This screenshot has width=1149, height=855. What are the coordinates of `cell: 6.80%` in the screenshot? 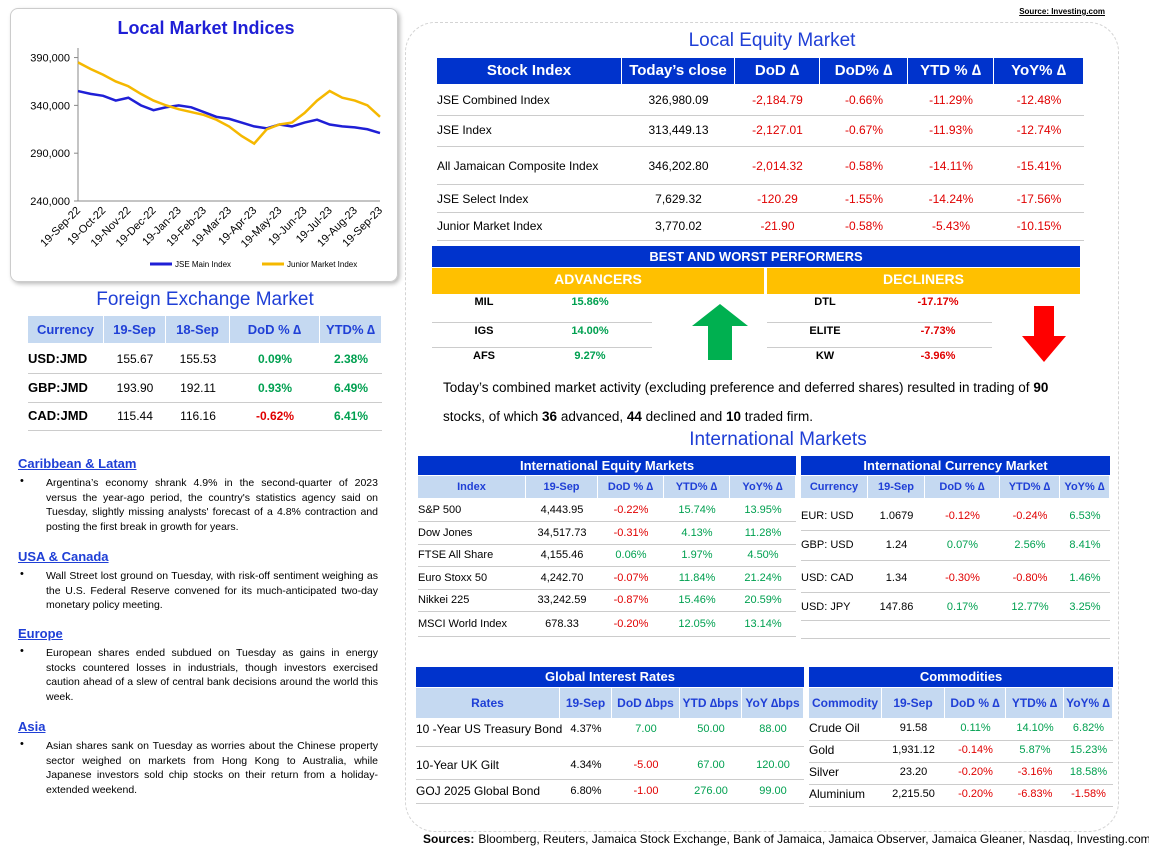 It's located at (586, 791).